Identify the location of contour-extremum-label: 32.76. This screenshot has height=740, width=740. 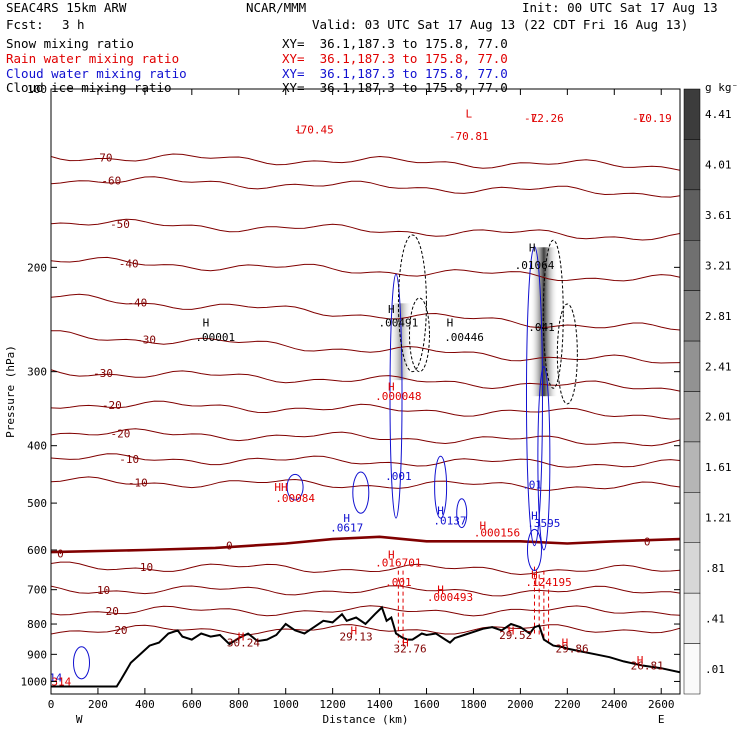
(410, 649).